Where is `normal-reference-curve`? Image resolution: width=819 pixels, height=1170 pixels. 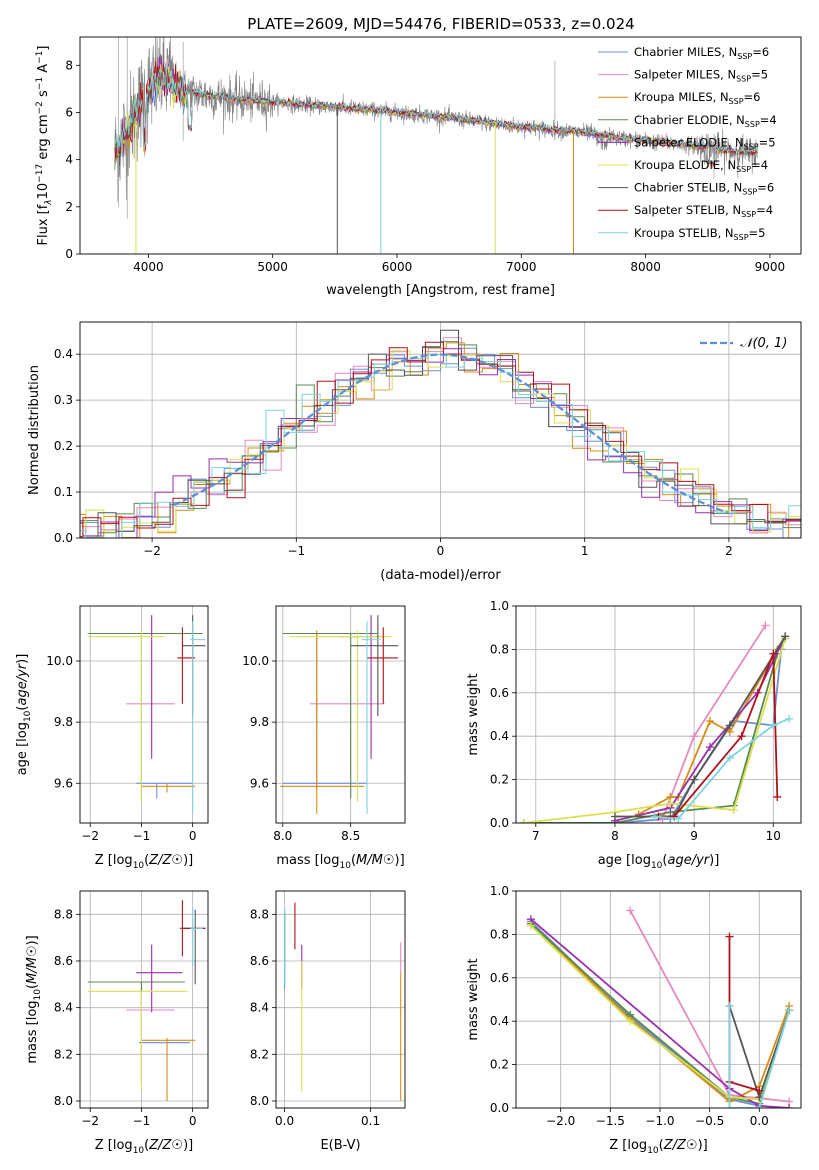 normal-reference-curve is located at coordinates (450, 433).